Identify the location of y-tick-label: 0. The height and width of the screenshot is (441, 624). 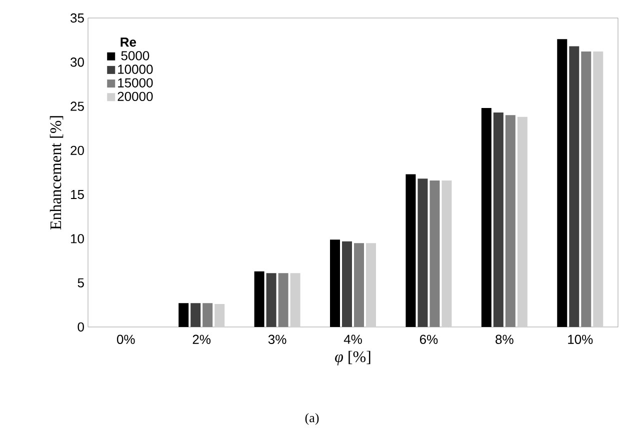
(81, 327).